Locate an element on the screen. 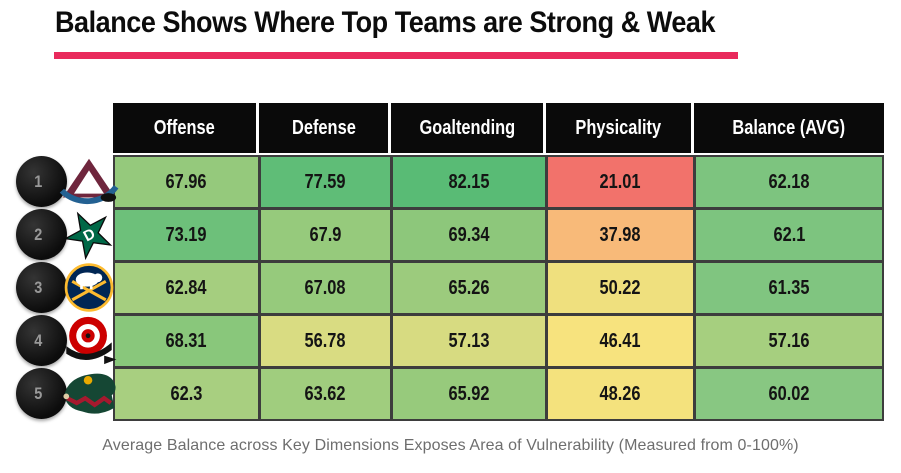  stat-value: 62.1 is located at coordinates (789, 234).